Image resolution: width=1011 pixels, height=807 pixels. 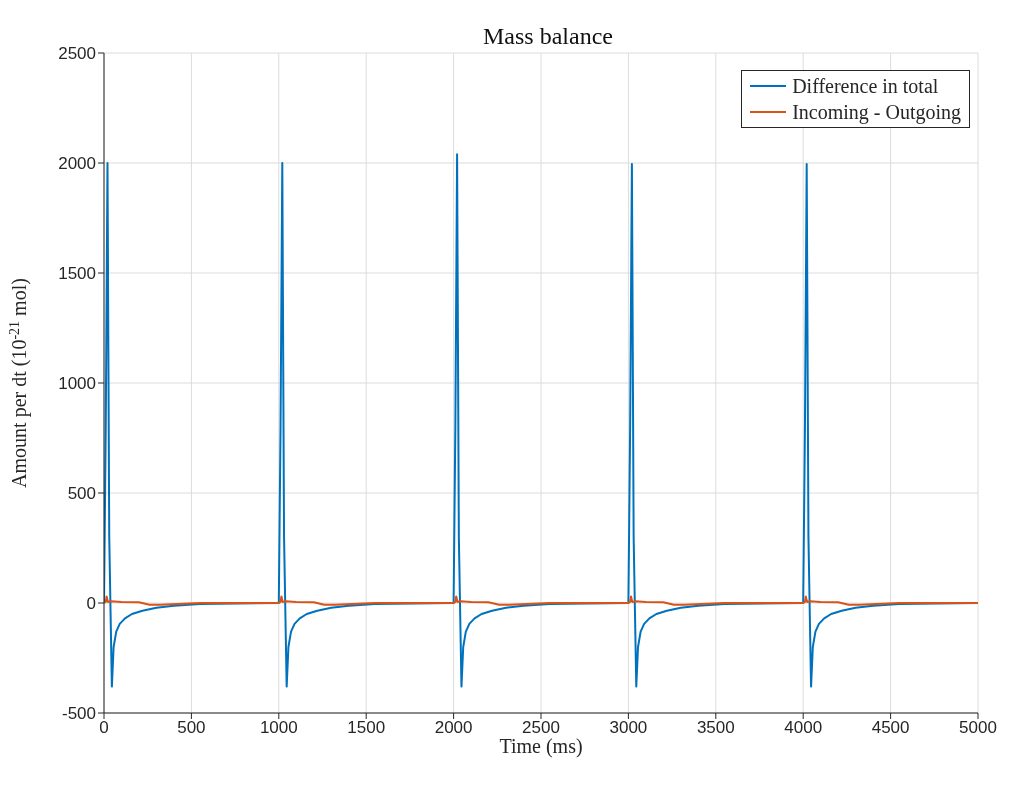 I want to click on y-tick-label: 2000, so click(x=77, y=164).